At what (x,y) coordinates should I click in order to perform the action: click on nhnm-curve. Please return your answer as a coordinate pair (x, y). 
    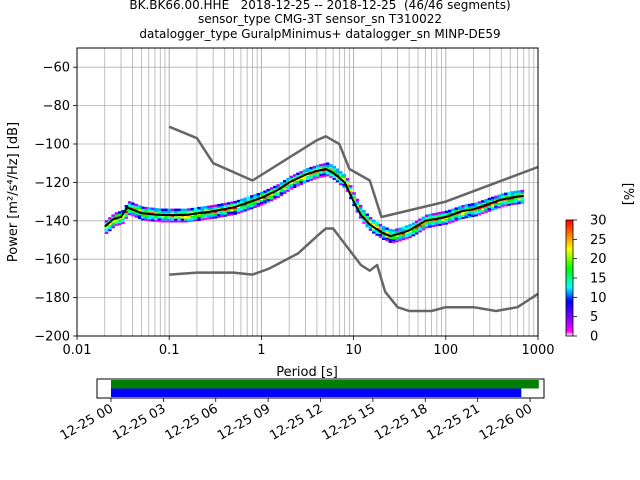
    Looking at the image, I should click on (353, 172).